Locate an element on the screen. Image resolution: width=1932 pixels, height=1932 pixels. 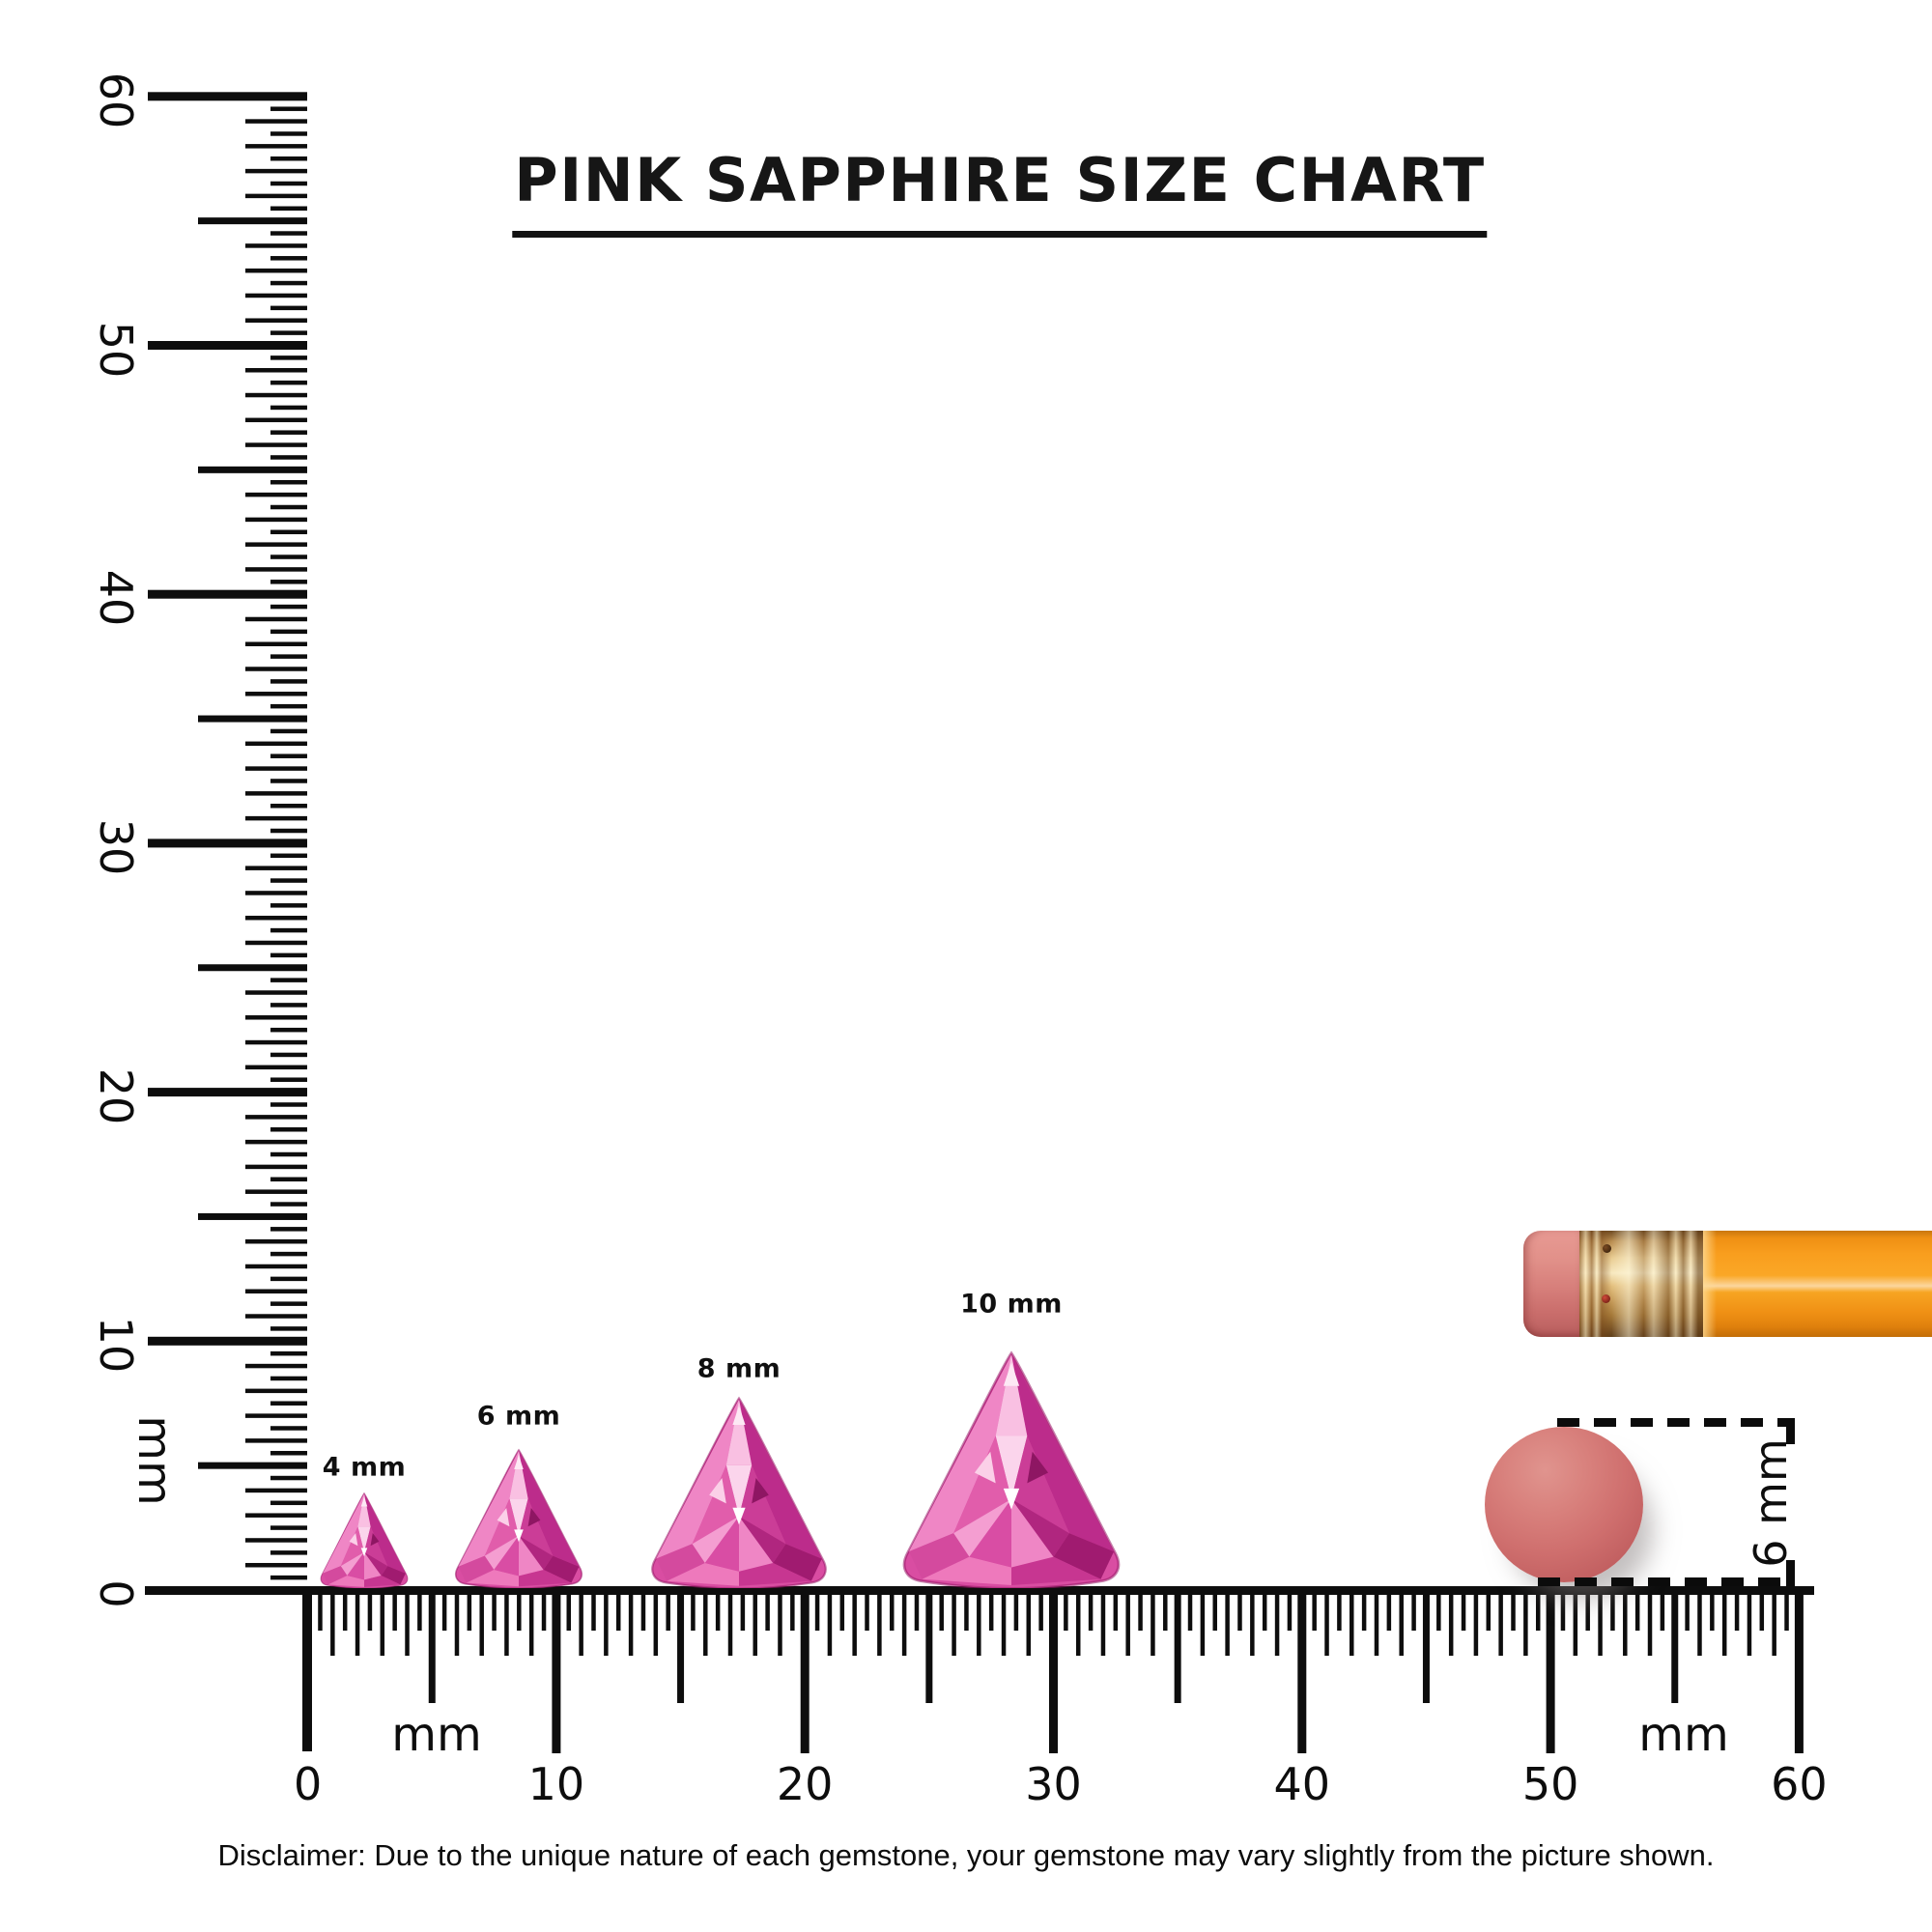
pencil-ferrule is located at coordinates (1641, 1284).